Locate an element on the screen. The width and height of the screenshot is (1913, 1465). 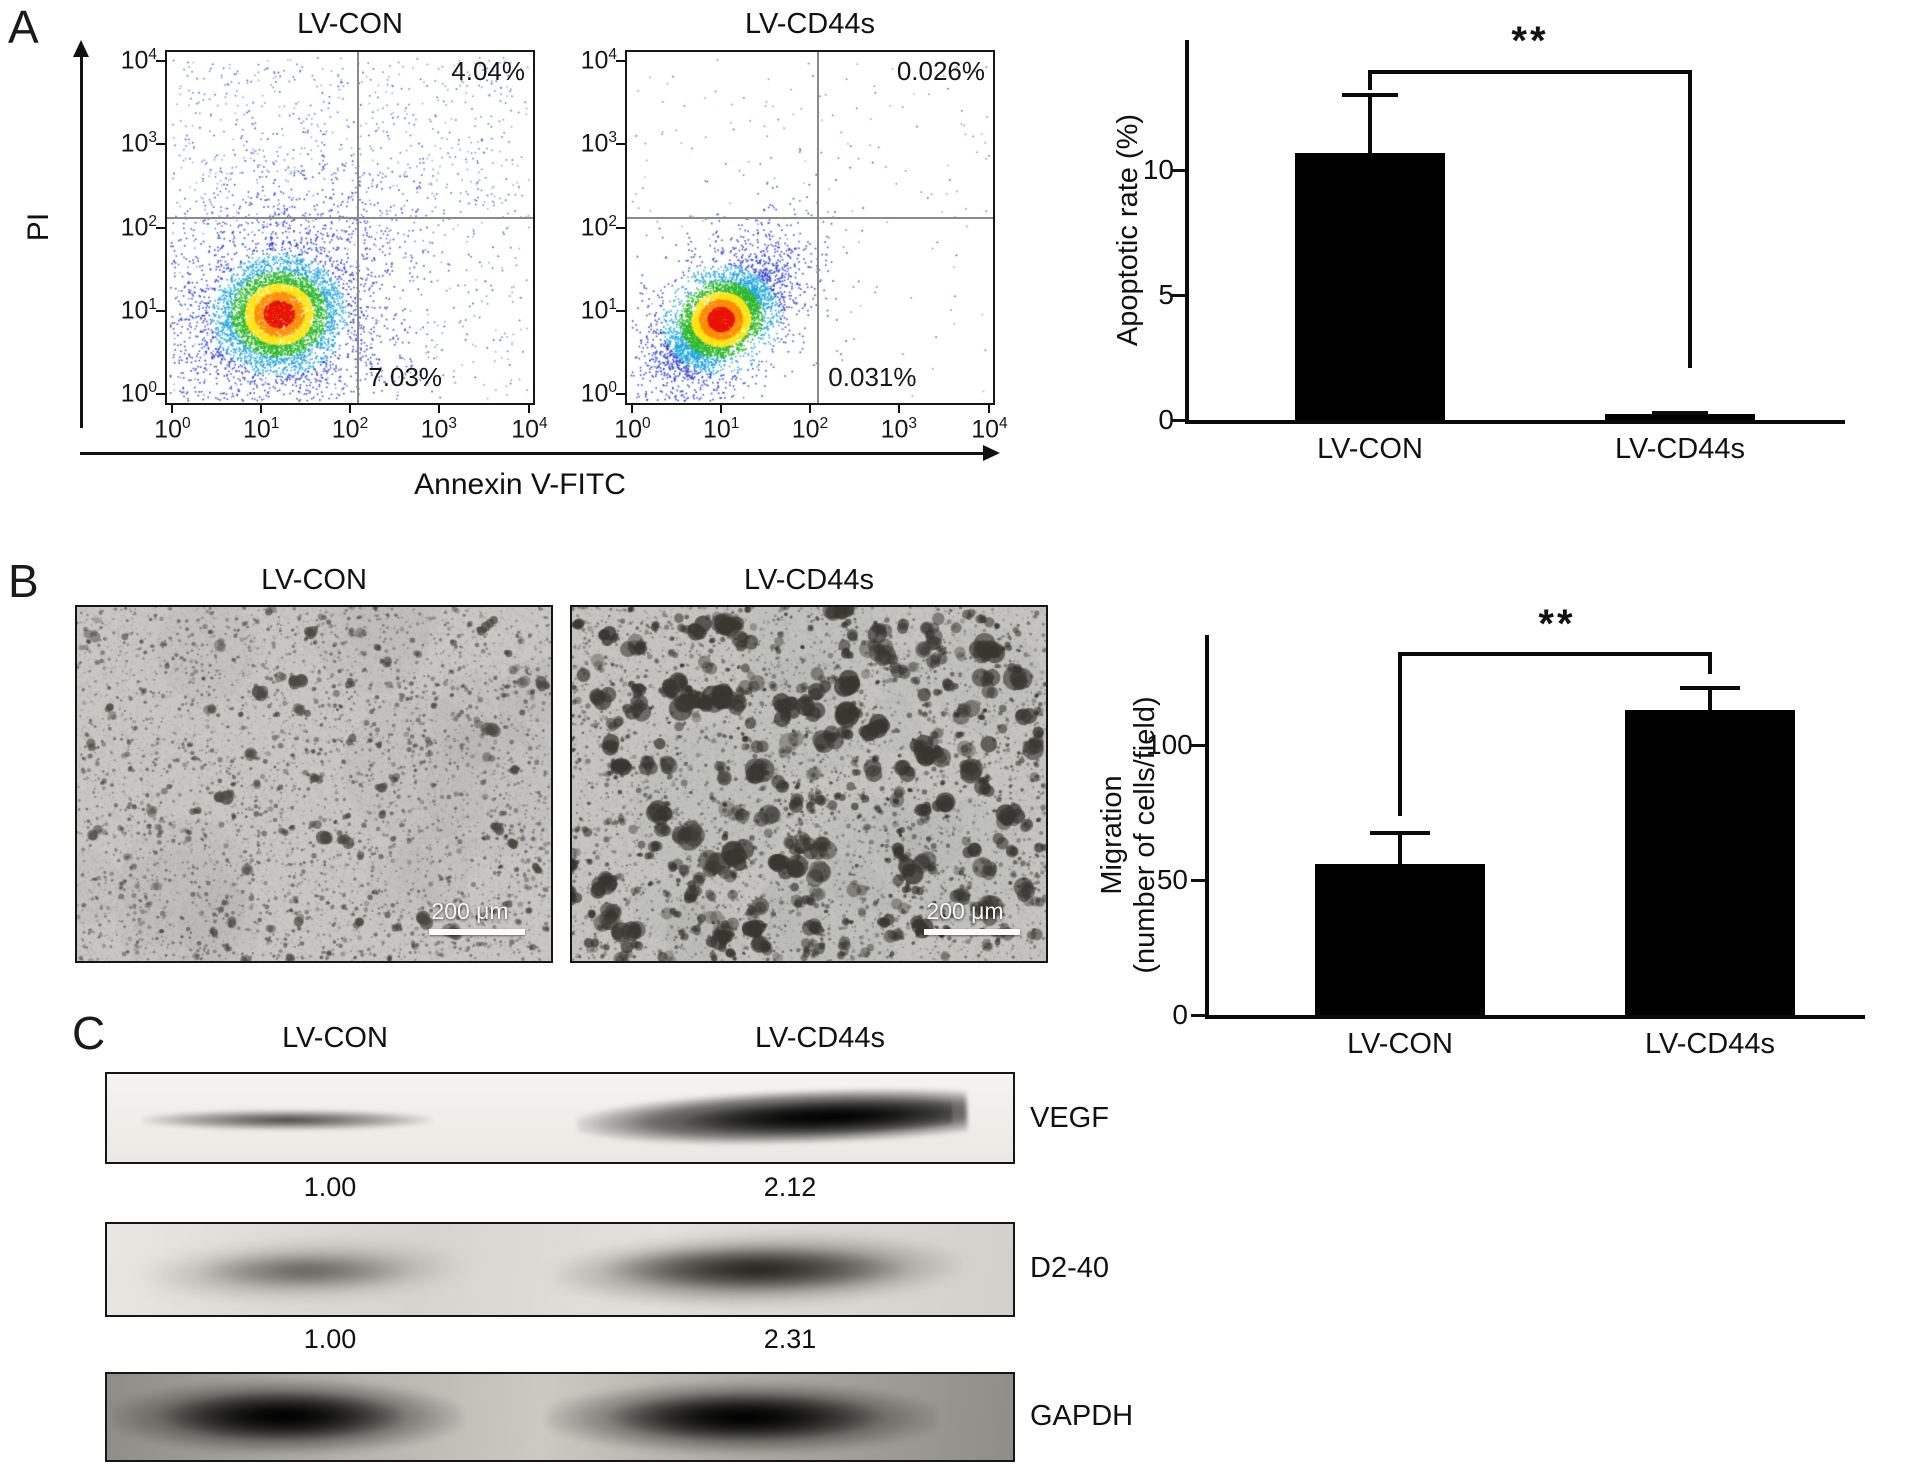
flow-y-axis-label: PI is located at coordinates (38, 227).